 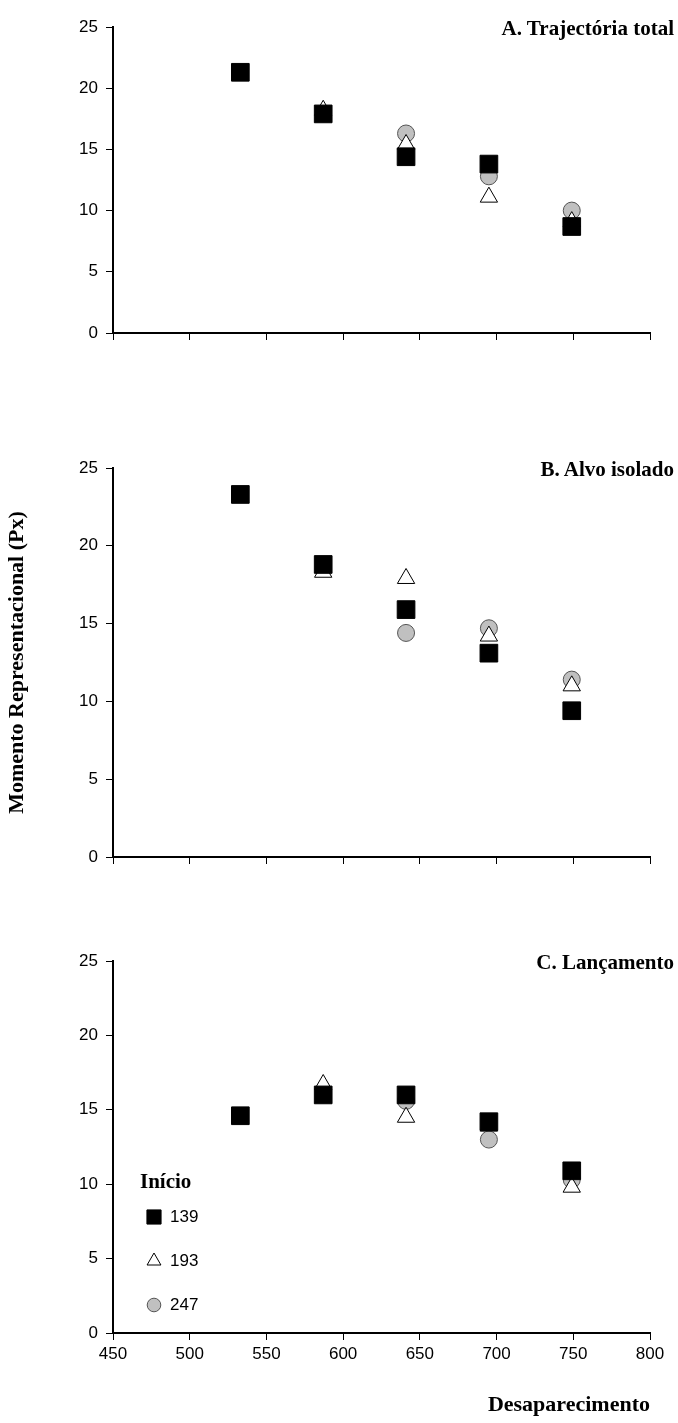 What do you see at coordinates (650, 1353) in the screenshot?
I see `x-tick-label: 800` at bounding box center [650, 1353].